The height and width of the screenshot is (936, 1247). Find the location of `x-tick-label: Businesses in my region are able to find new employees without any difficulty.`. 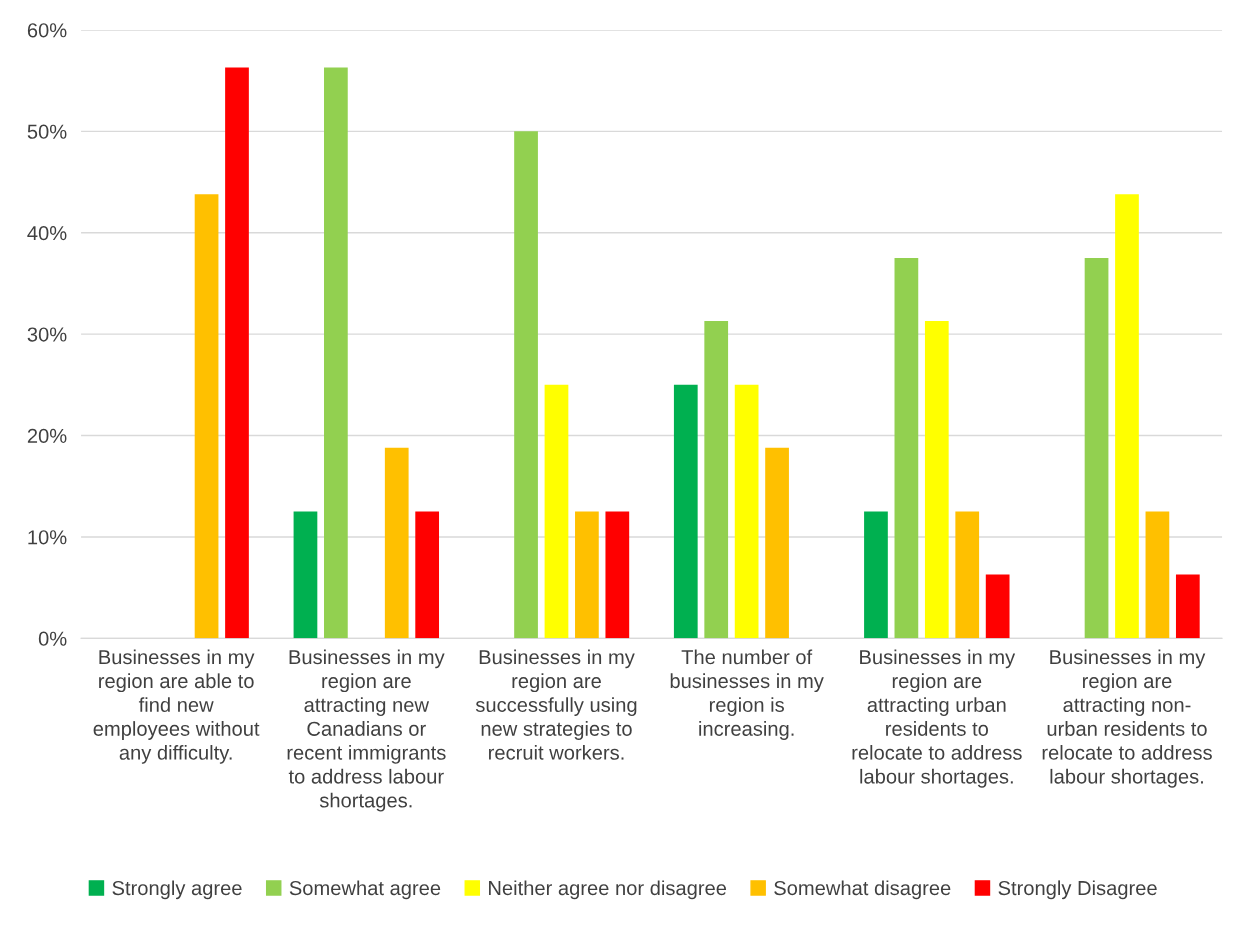

x-tick-label: Businesses in my region are able to find new employees without any difficulty. is located at coordinates (176, 706).